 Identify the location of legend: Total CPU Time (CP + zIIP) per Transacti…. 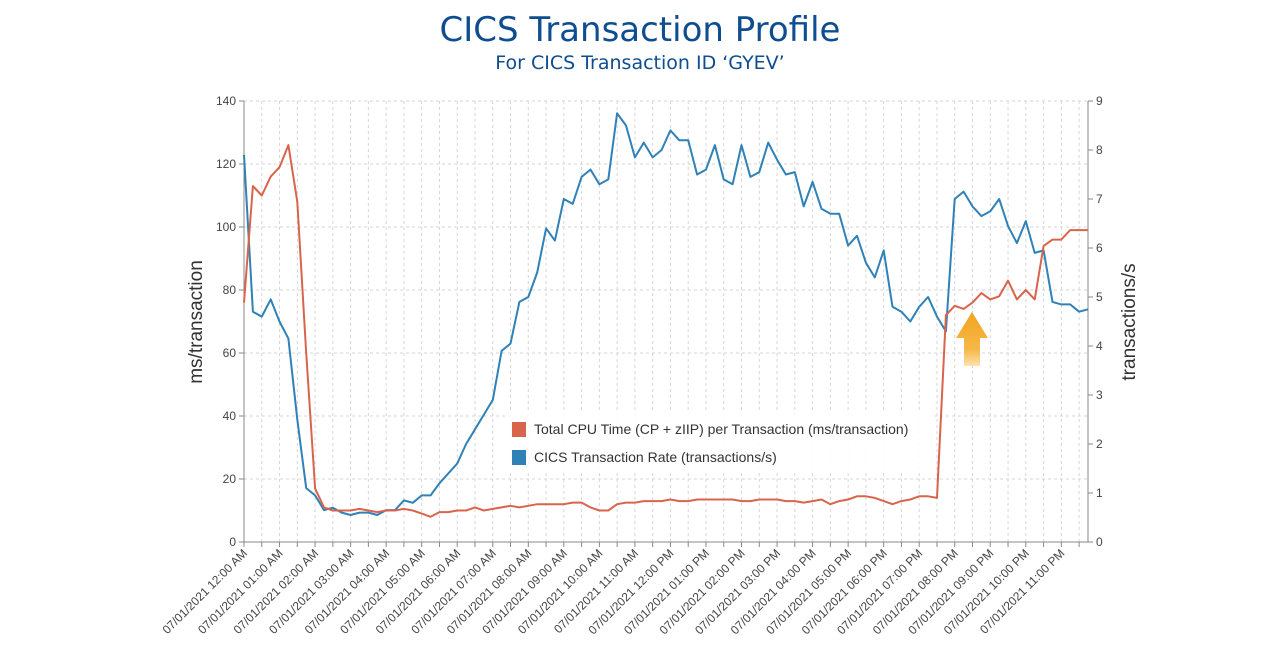
(720, 442).